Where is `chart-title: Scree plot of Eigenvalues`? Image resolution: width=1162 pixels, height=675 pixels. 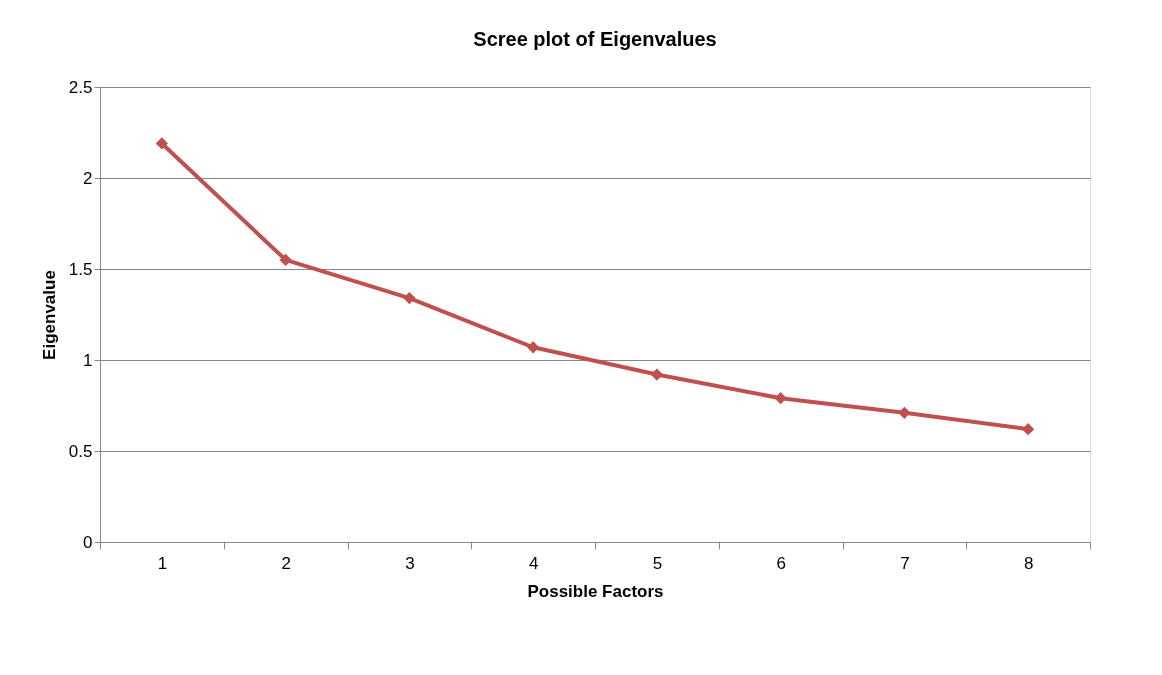 chart-title: Scree plot of Eigenvalues is located at coordinates (595, 39).